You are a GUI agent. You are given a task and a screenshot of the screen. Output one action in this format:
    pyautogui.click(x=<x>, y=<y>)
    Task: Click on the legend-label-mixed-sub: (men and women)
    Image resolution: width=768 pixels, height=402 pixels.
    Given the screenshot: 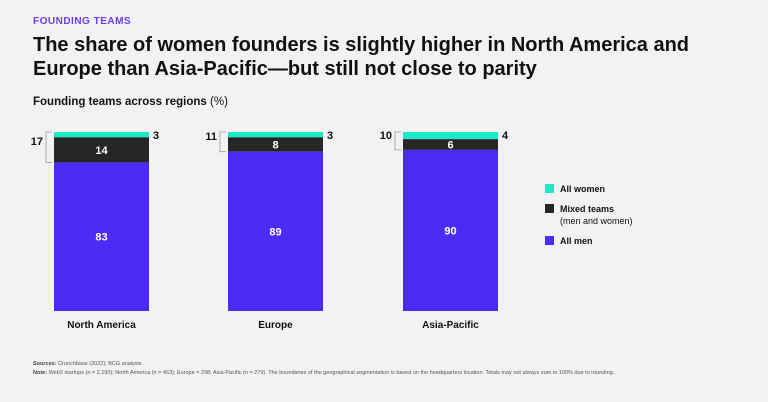 What is the action you would take?
    pyautogui.click(x=596, y=221)
    